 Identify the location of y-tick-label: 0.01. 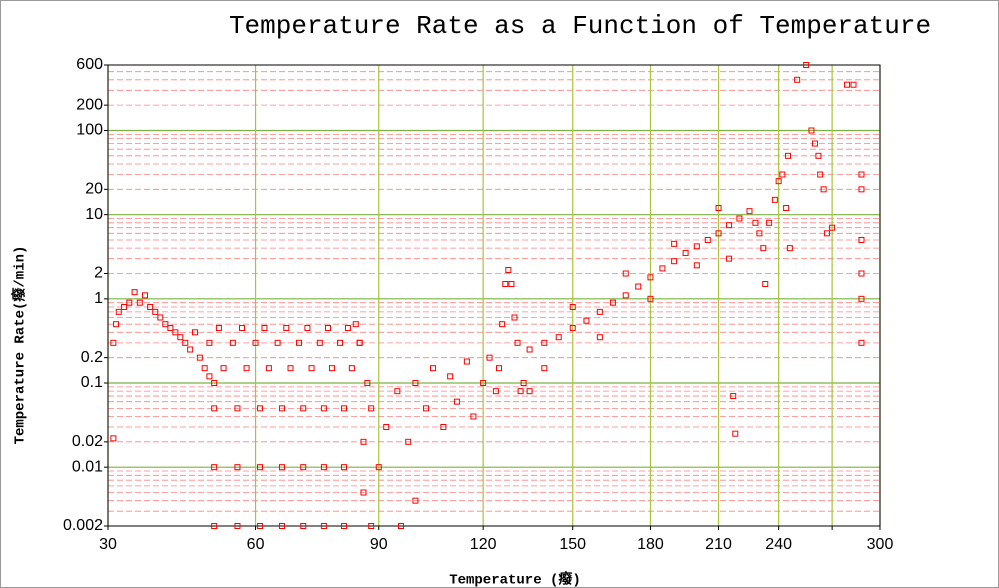
(87, 466).